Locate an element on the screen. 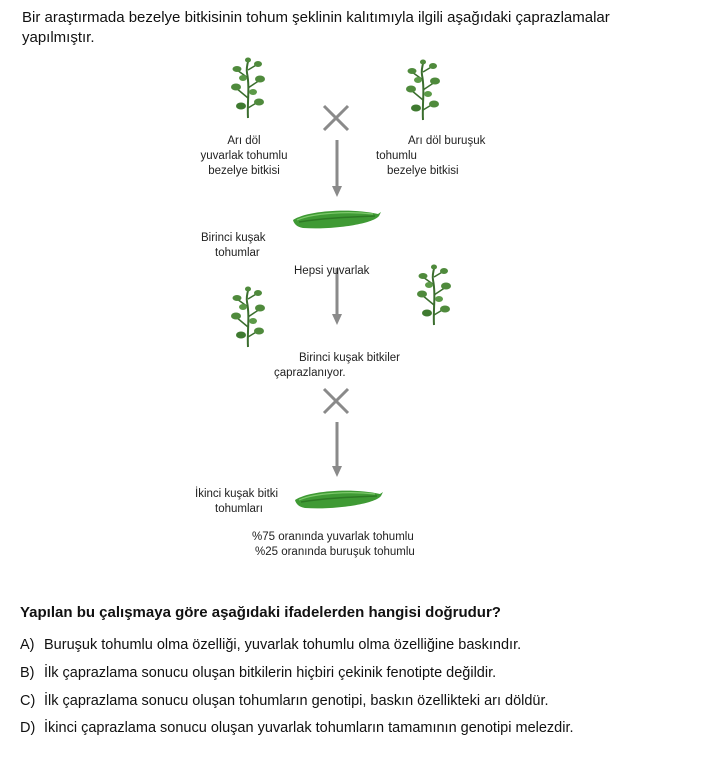 Image resolution: width=705 pixels, height=761 pixels. pea-pod-icon-f1 is located at coordinates (338, 220).